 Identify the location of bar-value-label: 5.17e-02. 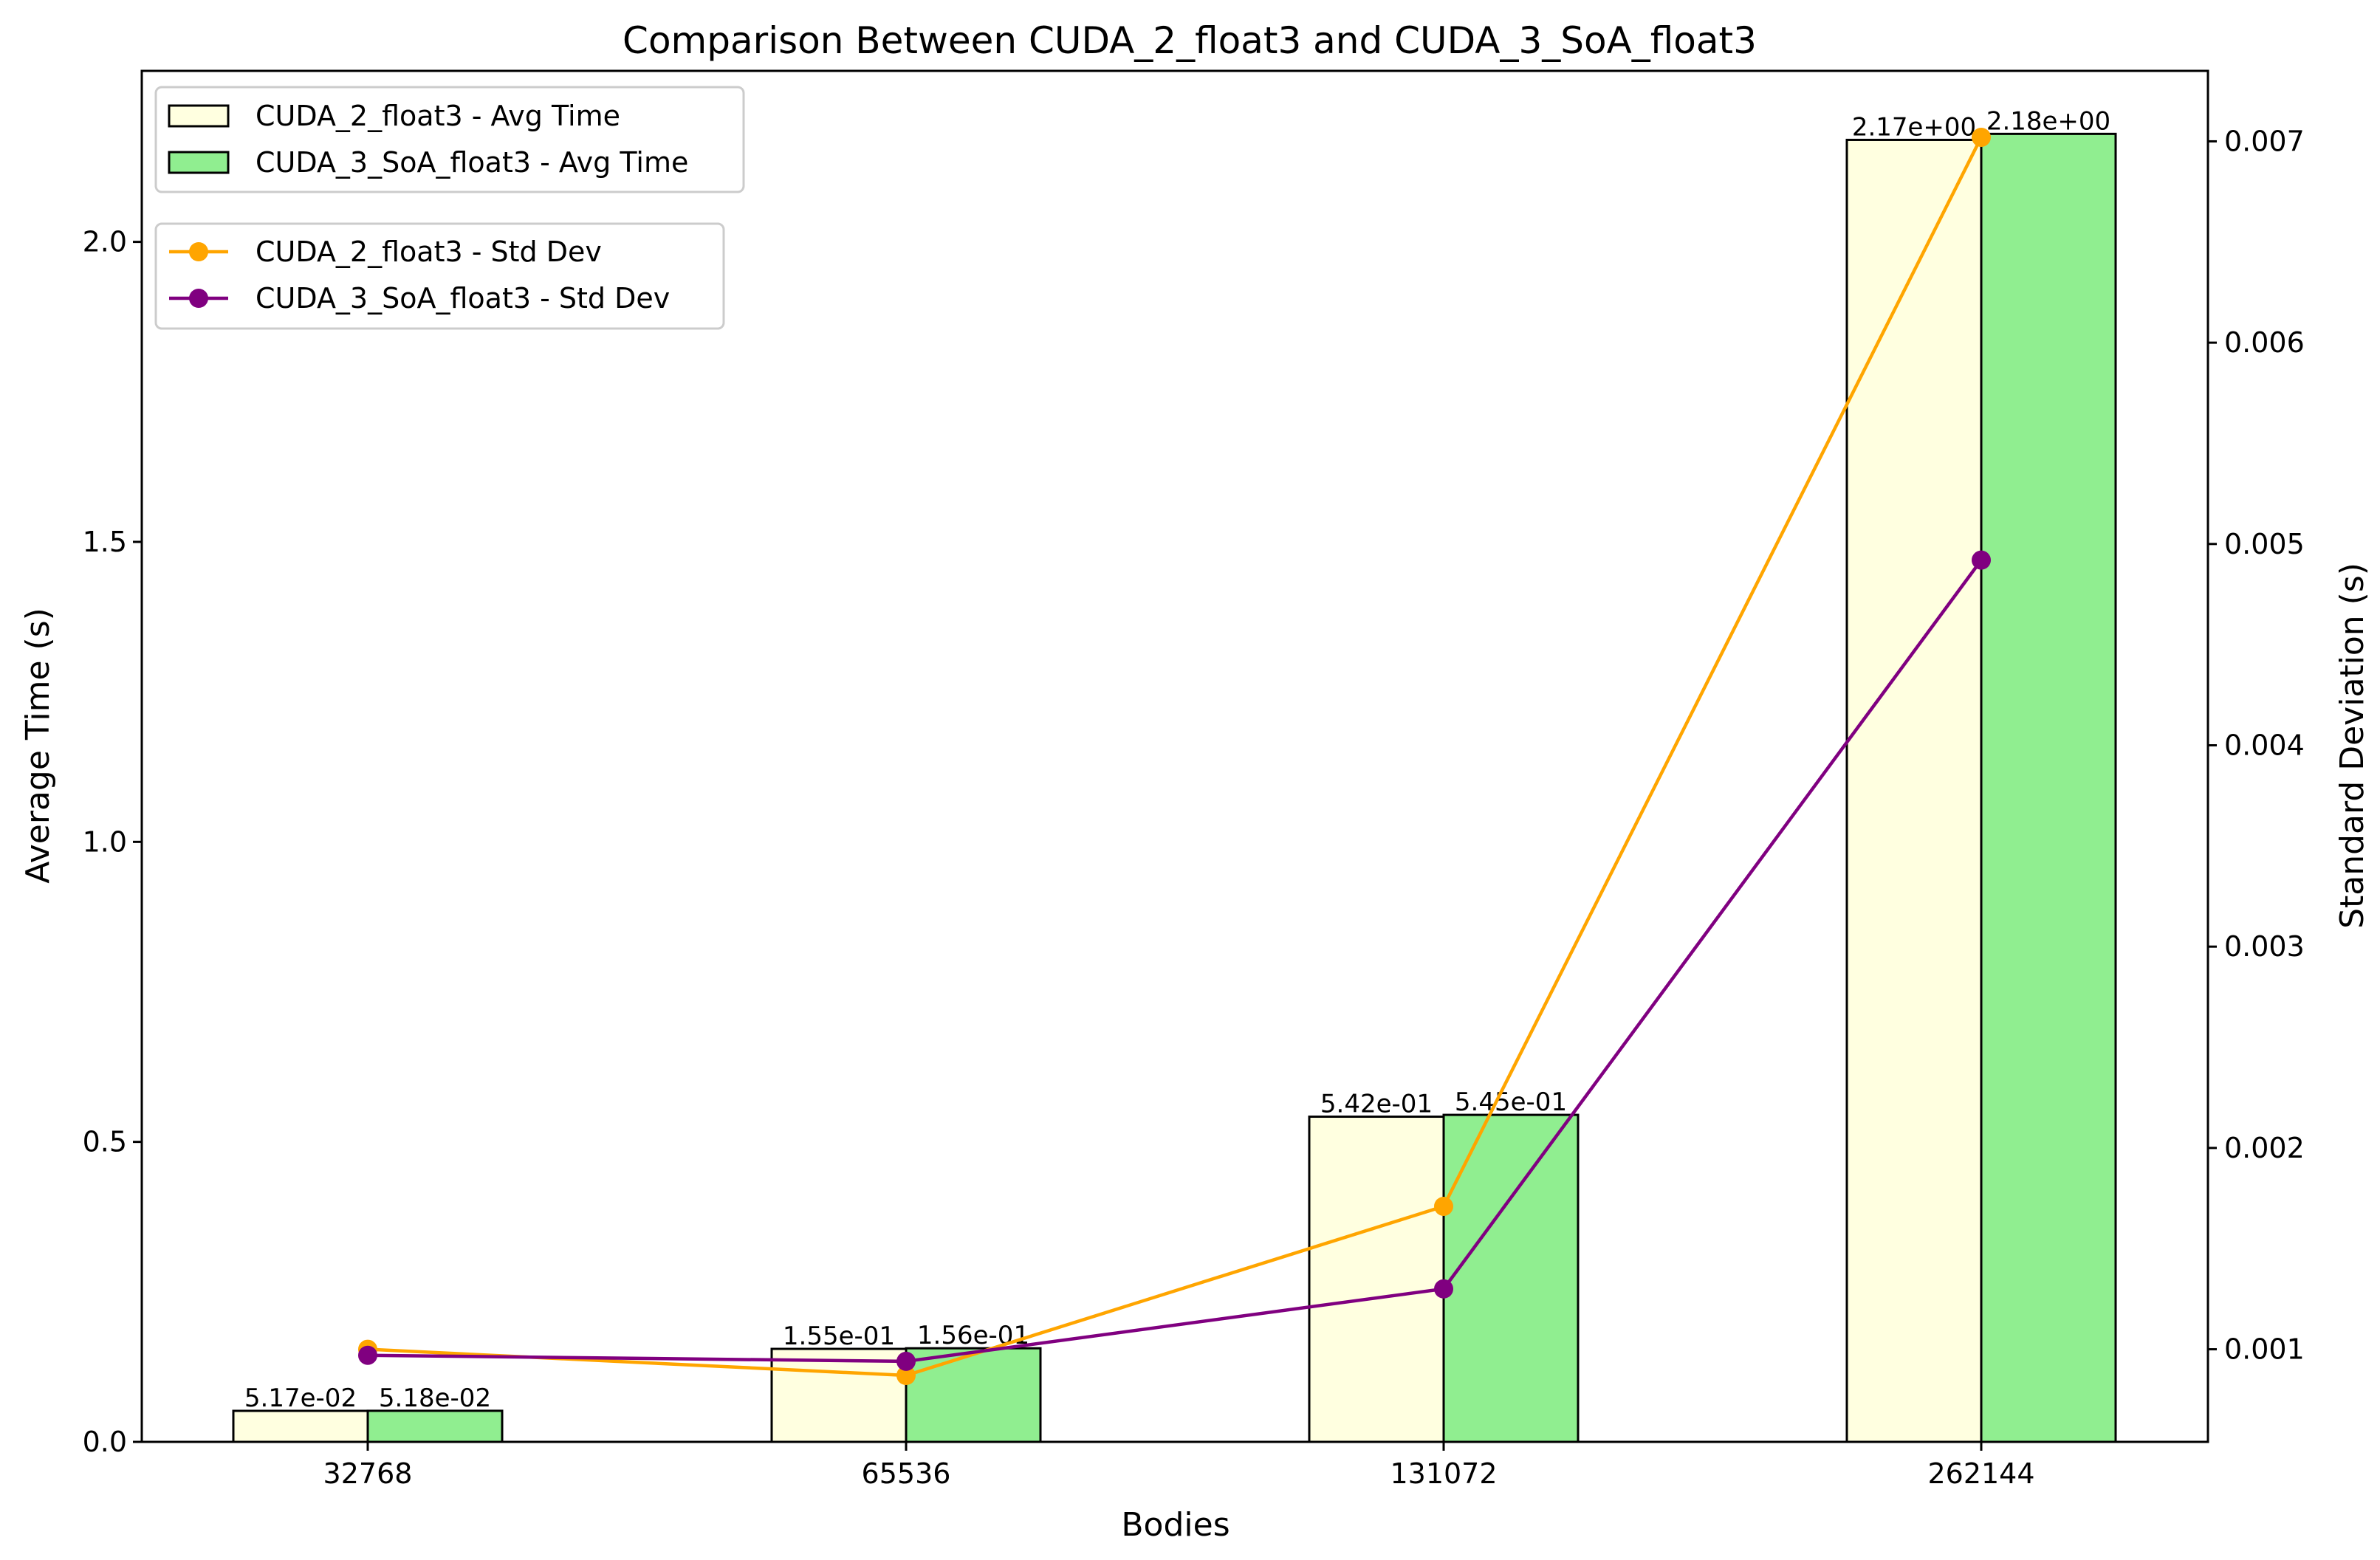
(301, 1398).